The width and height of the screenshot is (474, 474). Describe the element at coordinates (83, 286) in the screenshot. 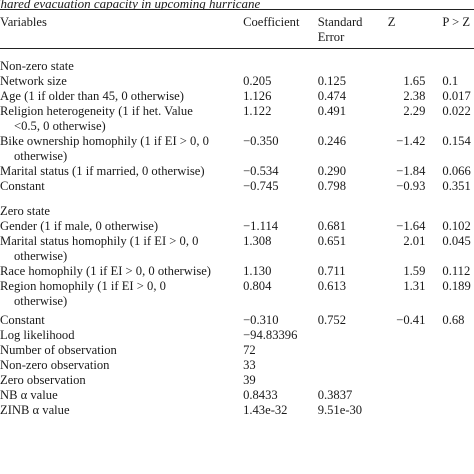

I see `row-variable-line1: Region homophily (1 if EI > 0, 0` at that location.